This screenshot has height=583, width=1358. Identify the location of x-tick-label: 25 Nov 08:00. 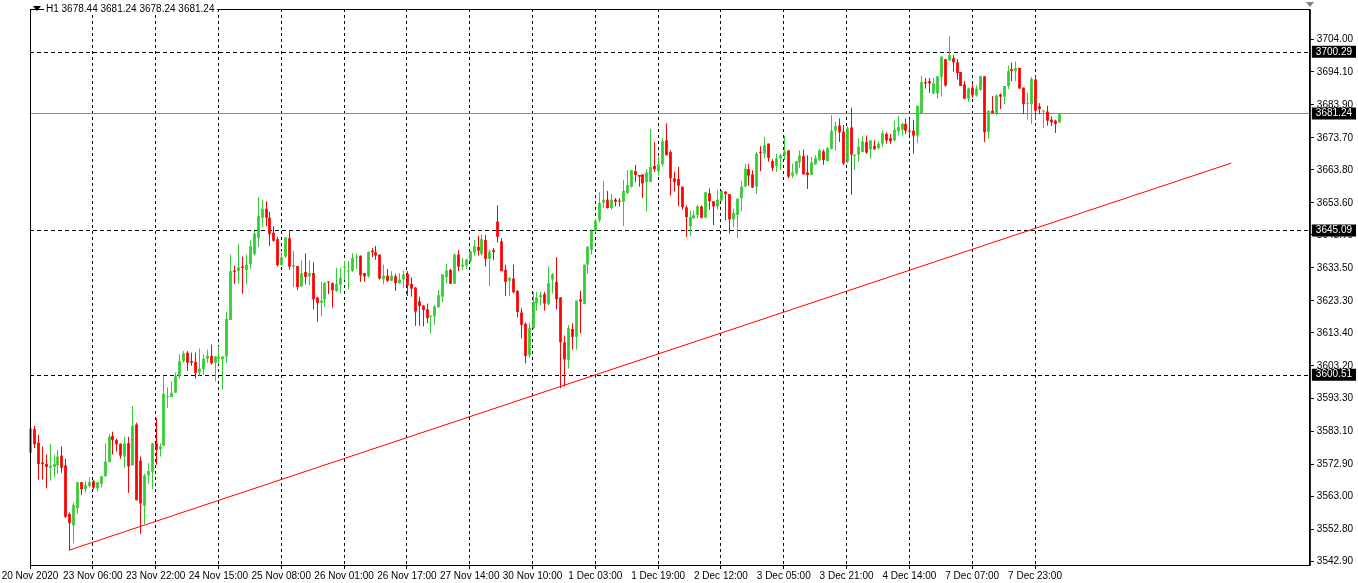
(281, 575).